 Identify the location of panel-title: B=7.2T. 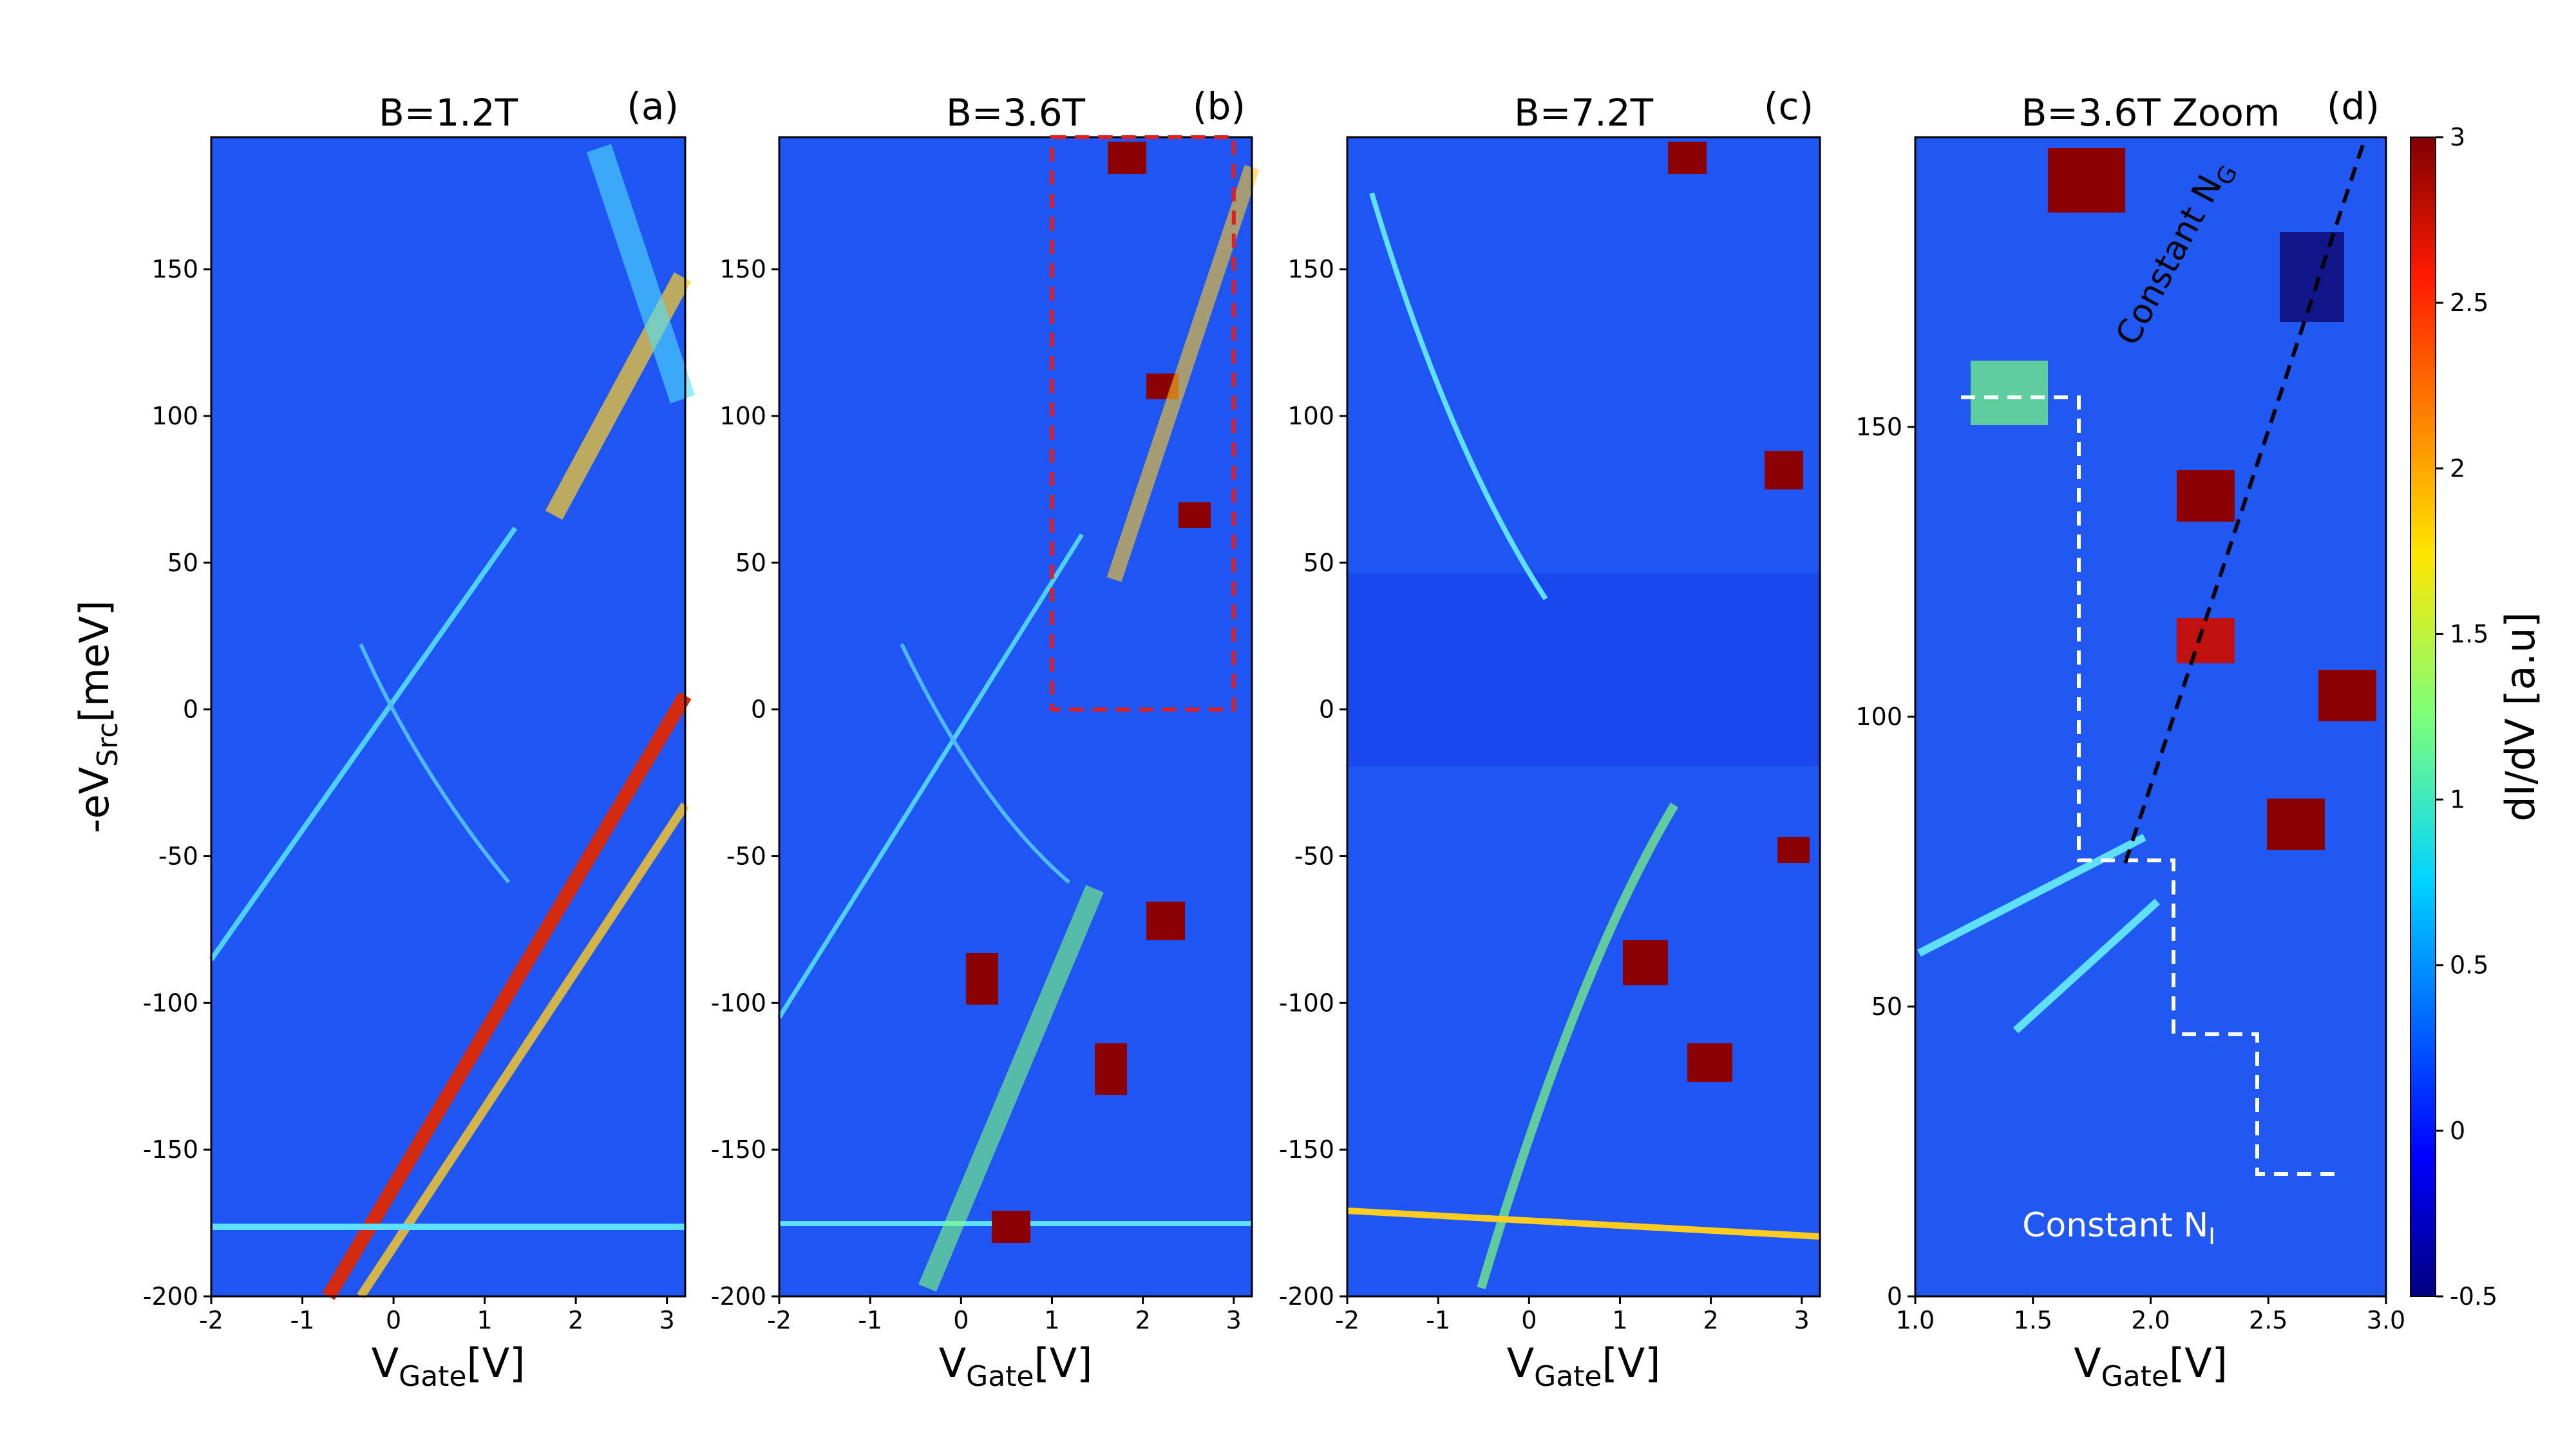
(1584, 113).